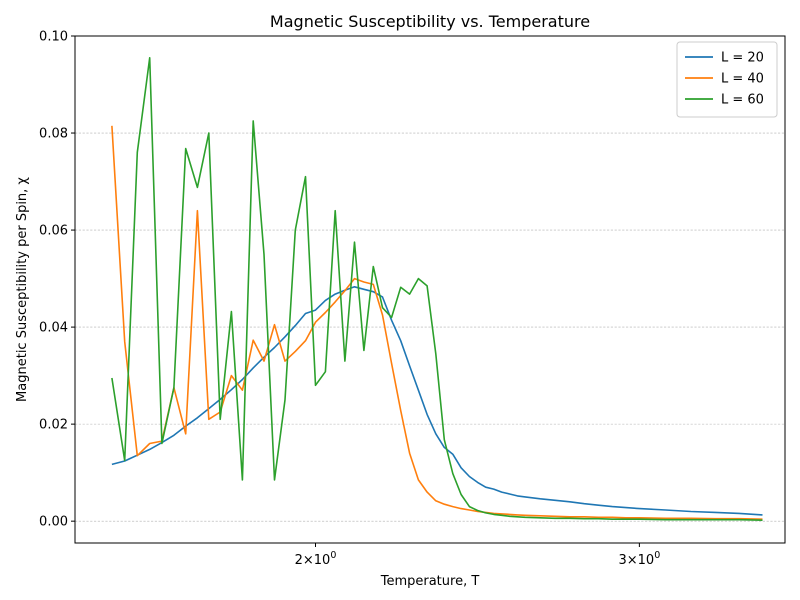 The image size is (800, 600). What do you see at coordinates (742, 58) in the screenshot?
I see `legend-label: L = 20` at bounding box center [742, 58].